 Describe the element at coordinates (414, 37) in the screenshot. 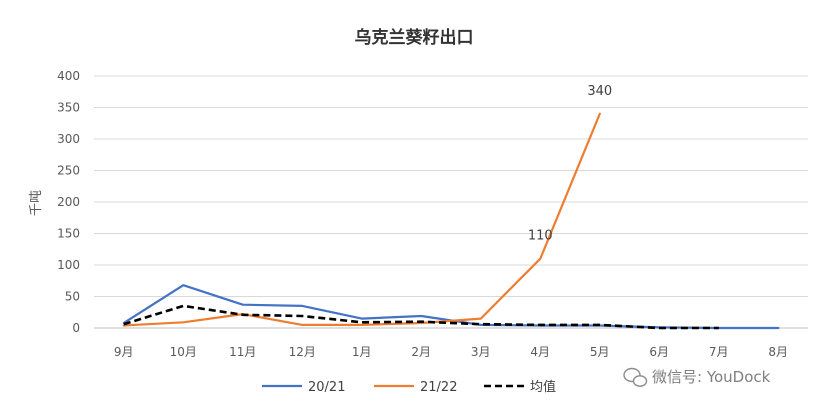

I see `chart-title: 乌克兰葵籽出口` at that location.